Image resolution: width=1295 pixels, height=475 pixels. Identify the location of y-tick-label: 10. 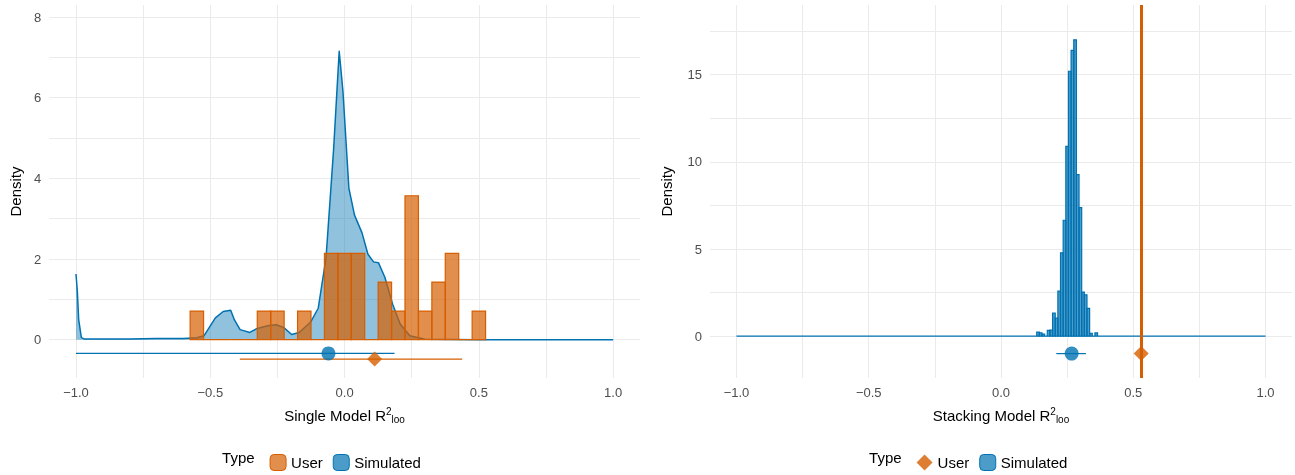
(694, 162).